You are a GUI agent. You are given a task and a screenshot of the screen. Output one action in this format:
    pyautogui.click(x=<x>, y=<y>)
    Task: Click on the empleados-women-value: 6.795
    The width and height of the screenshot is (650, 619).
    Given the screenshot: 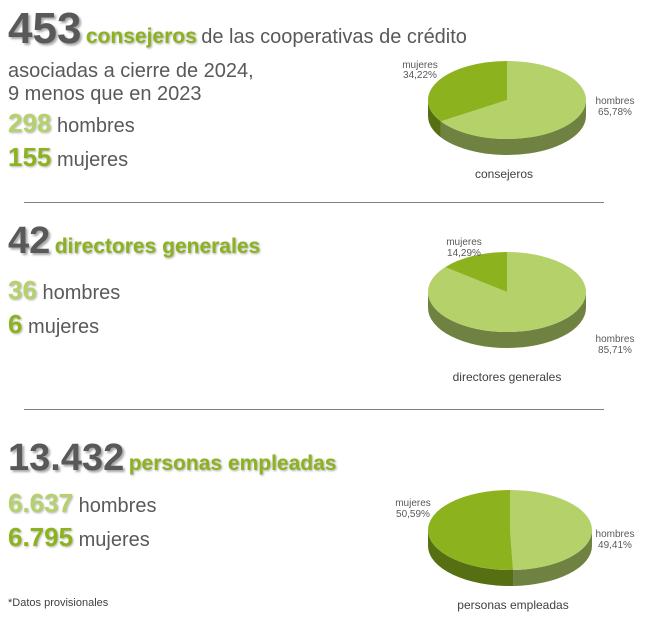 What is the action you would take?
    pyautogui.click(x=41, y=537)
    